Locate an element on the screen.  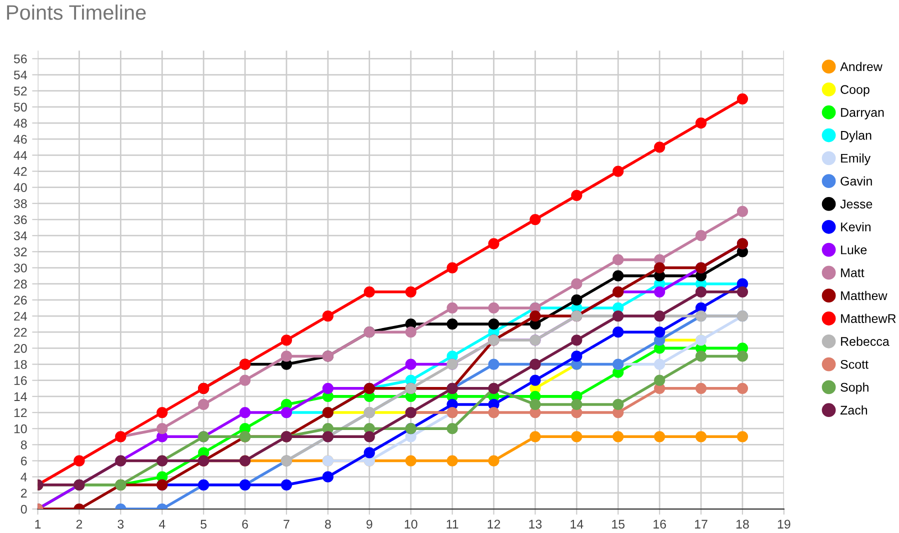
legend-label: Gavin is located at coordinates (856, 181).